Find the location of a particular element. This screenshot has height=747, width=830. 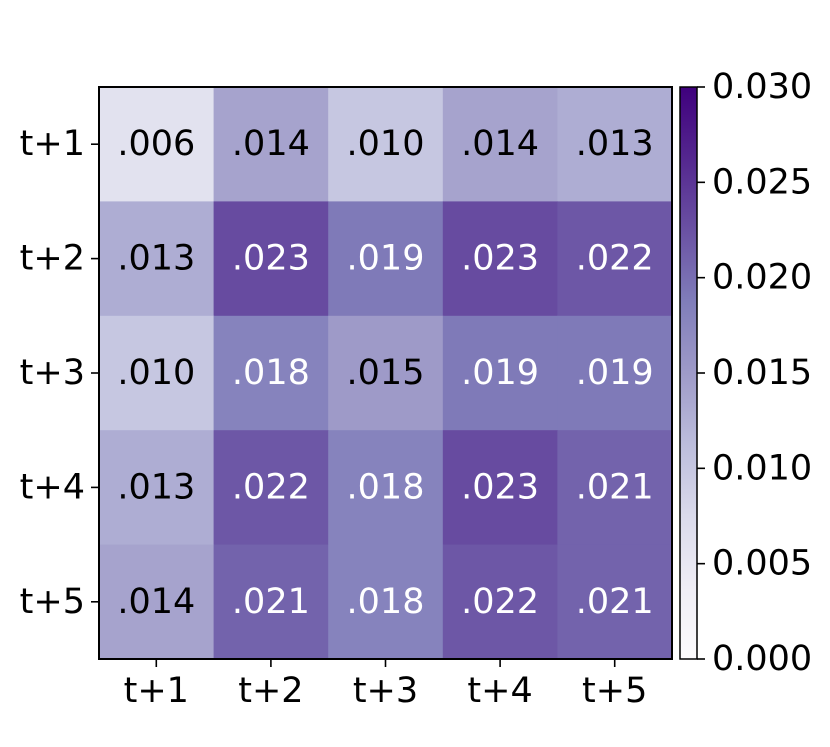

cell-label-r2-c3: .019 is located at coordinates (386, 259).